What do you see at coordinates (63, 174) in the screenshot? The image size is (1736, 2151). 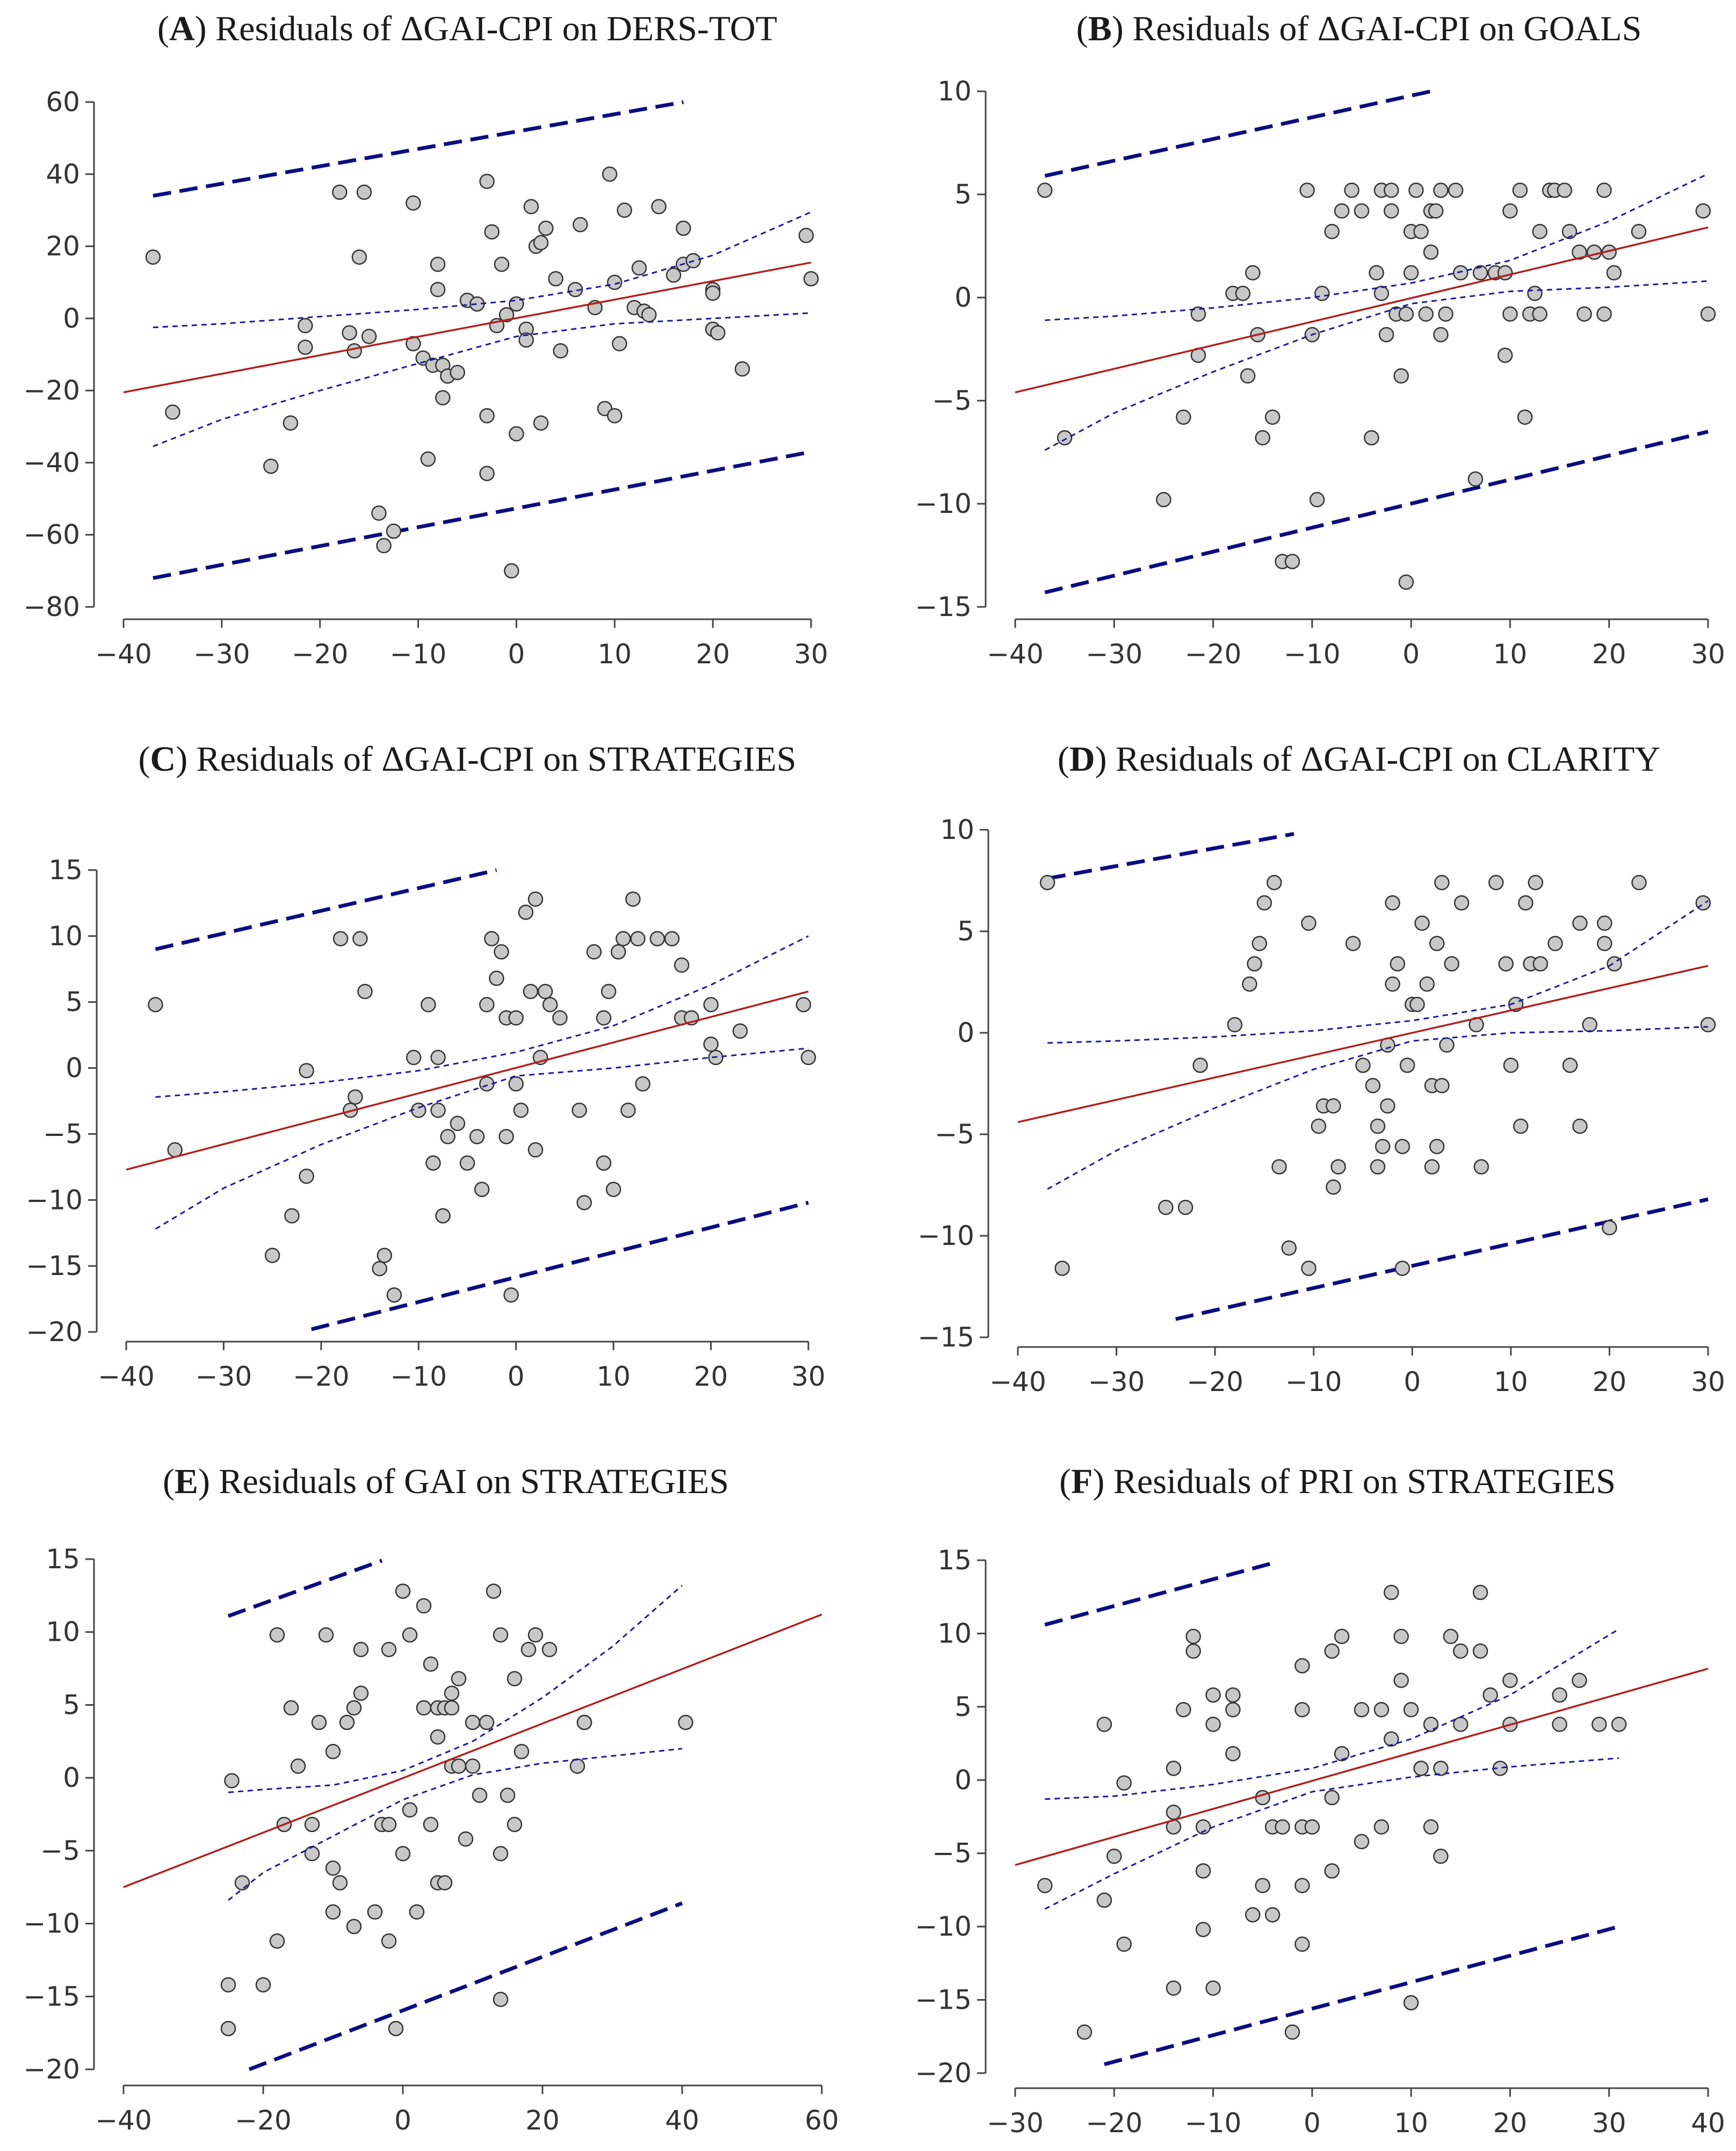 I see `y-tick-label: 40` at bounding box center [63, 174].